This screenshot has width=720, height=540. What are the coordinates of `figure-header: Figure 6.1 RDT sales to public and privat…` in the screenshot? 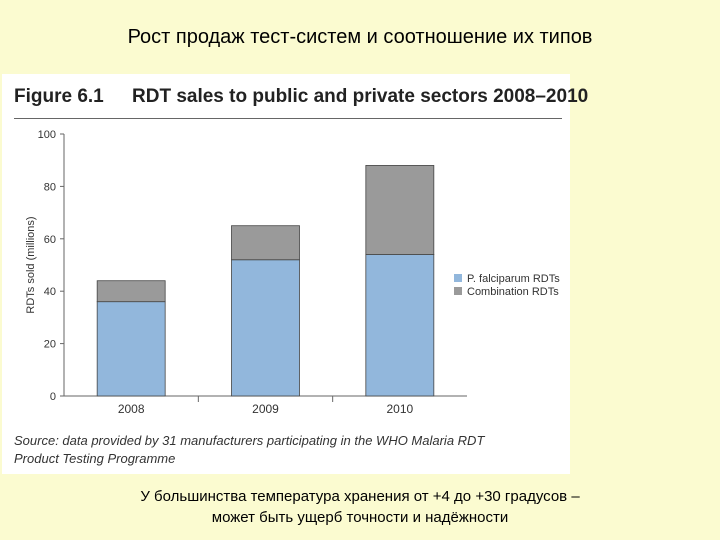 It's located at (301, 97).